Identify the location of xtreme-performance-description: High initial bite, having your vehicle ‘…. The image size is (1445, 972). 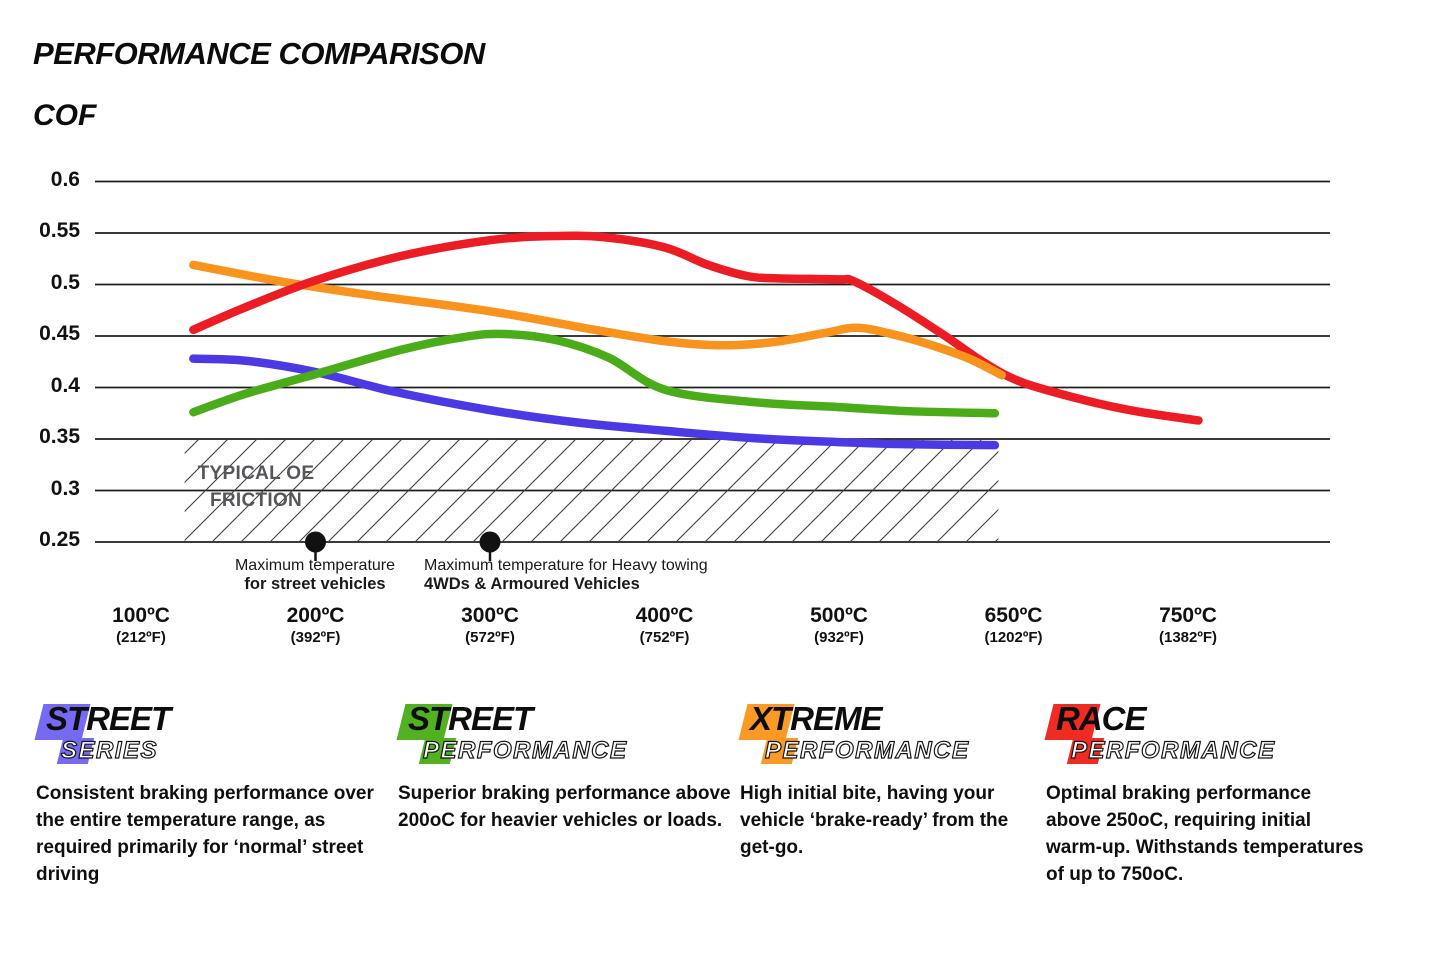
(874, 820).